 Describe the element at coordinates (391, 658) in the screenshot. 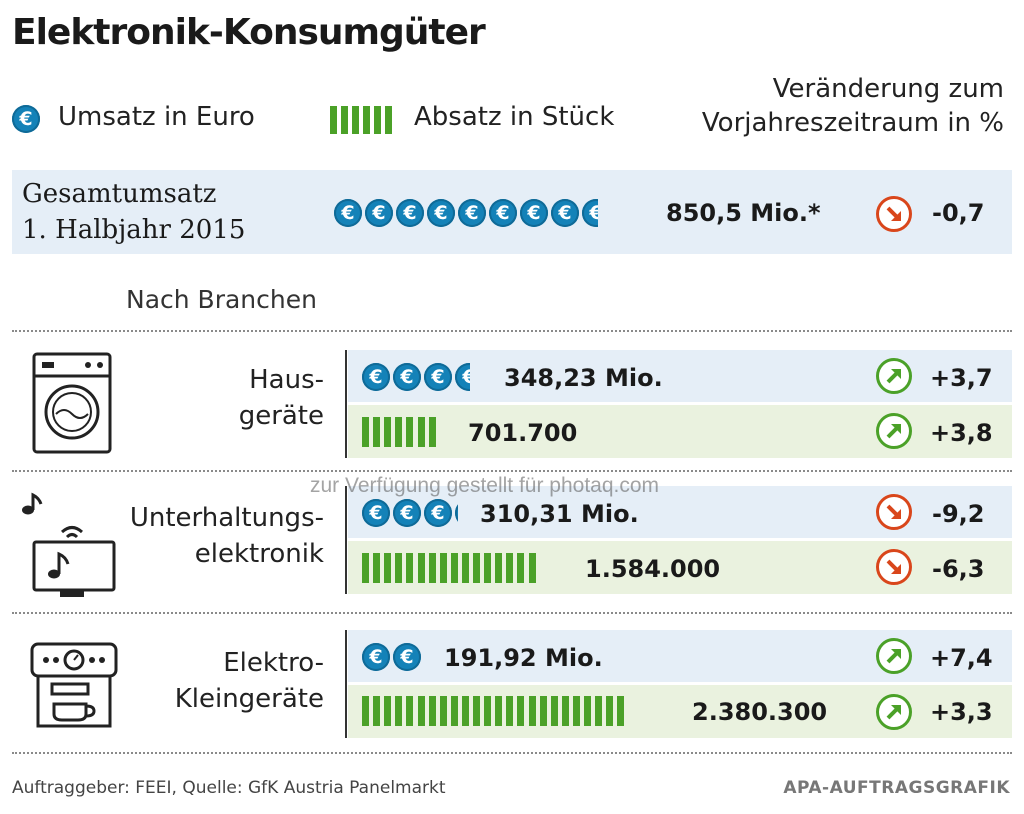

I see `revenue-euro-coins: € €` at that location.